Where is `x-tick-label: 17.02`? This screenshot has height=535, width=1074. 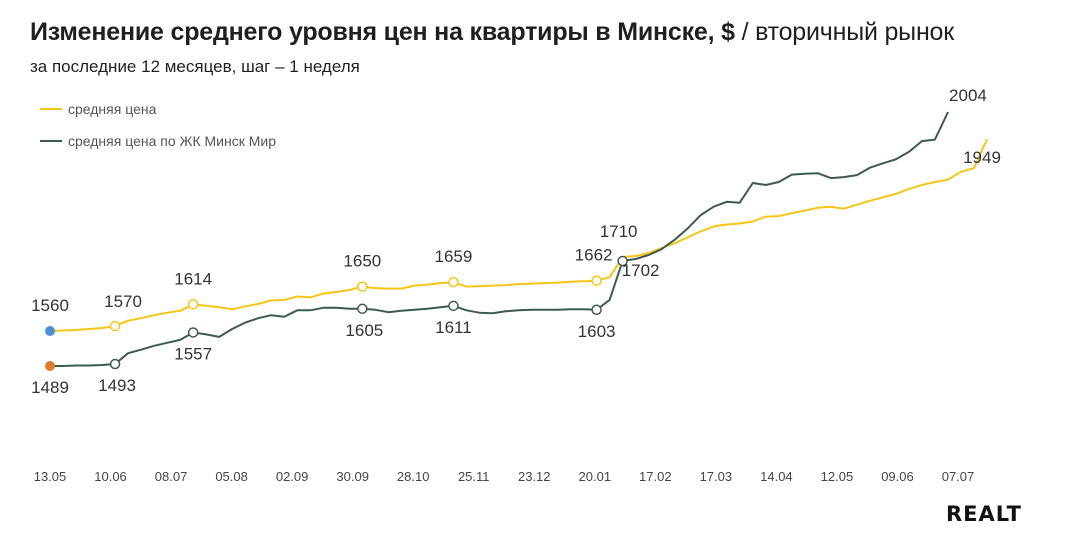
x-tick-label: 17.02 is located at coordinates (655, 476).